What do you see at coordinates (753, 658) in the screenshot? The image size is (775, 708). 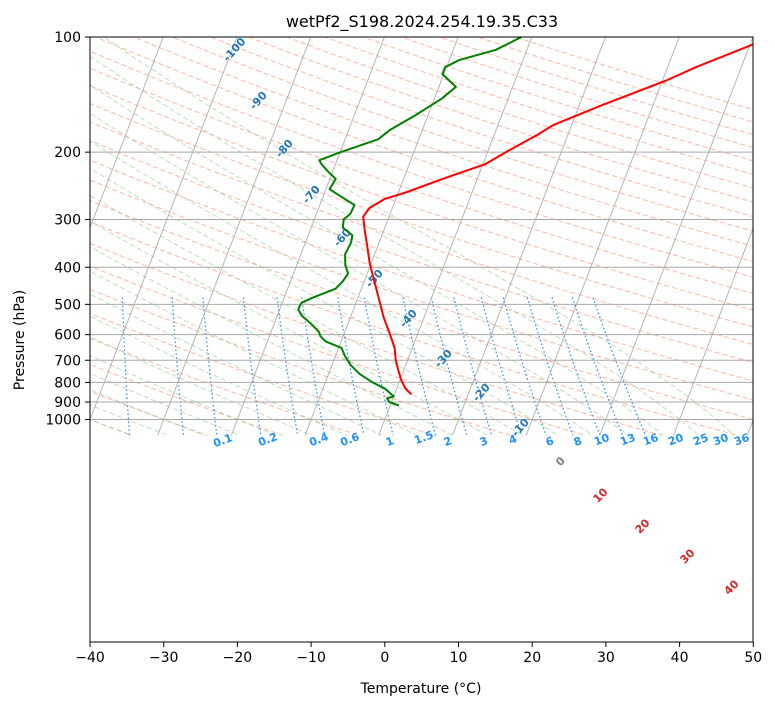 I see `x-tick-label: 50` at bounding box center [753, 658].